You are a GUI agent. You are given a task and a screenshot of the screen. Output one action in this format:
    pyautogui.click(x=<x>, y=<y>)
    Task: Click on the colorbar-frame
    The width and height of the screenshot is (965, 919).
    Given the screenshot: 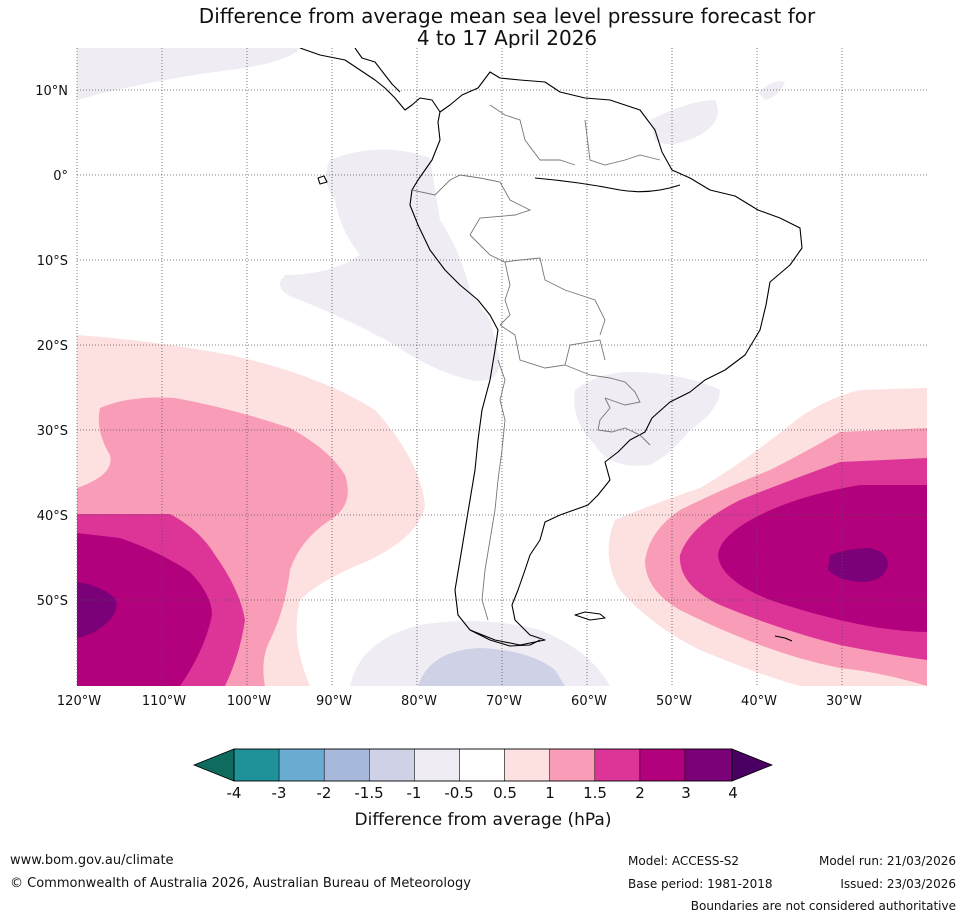 What is the action you would take?
    pyautogui.click(x=483, y=765)
    